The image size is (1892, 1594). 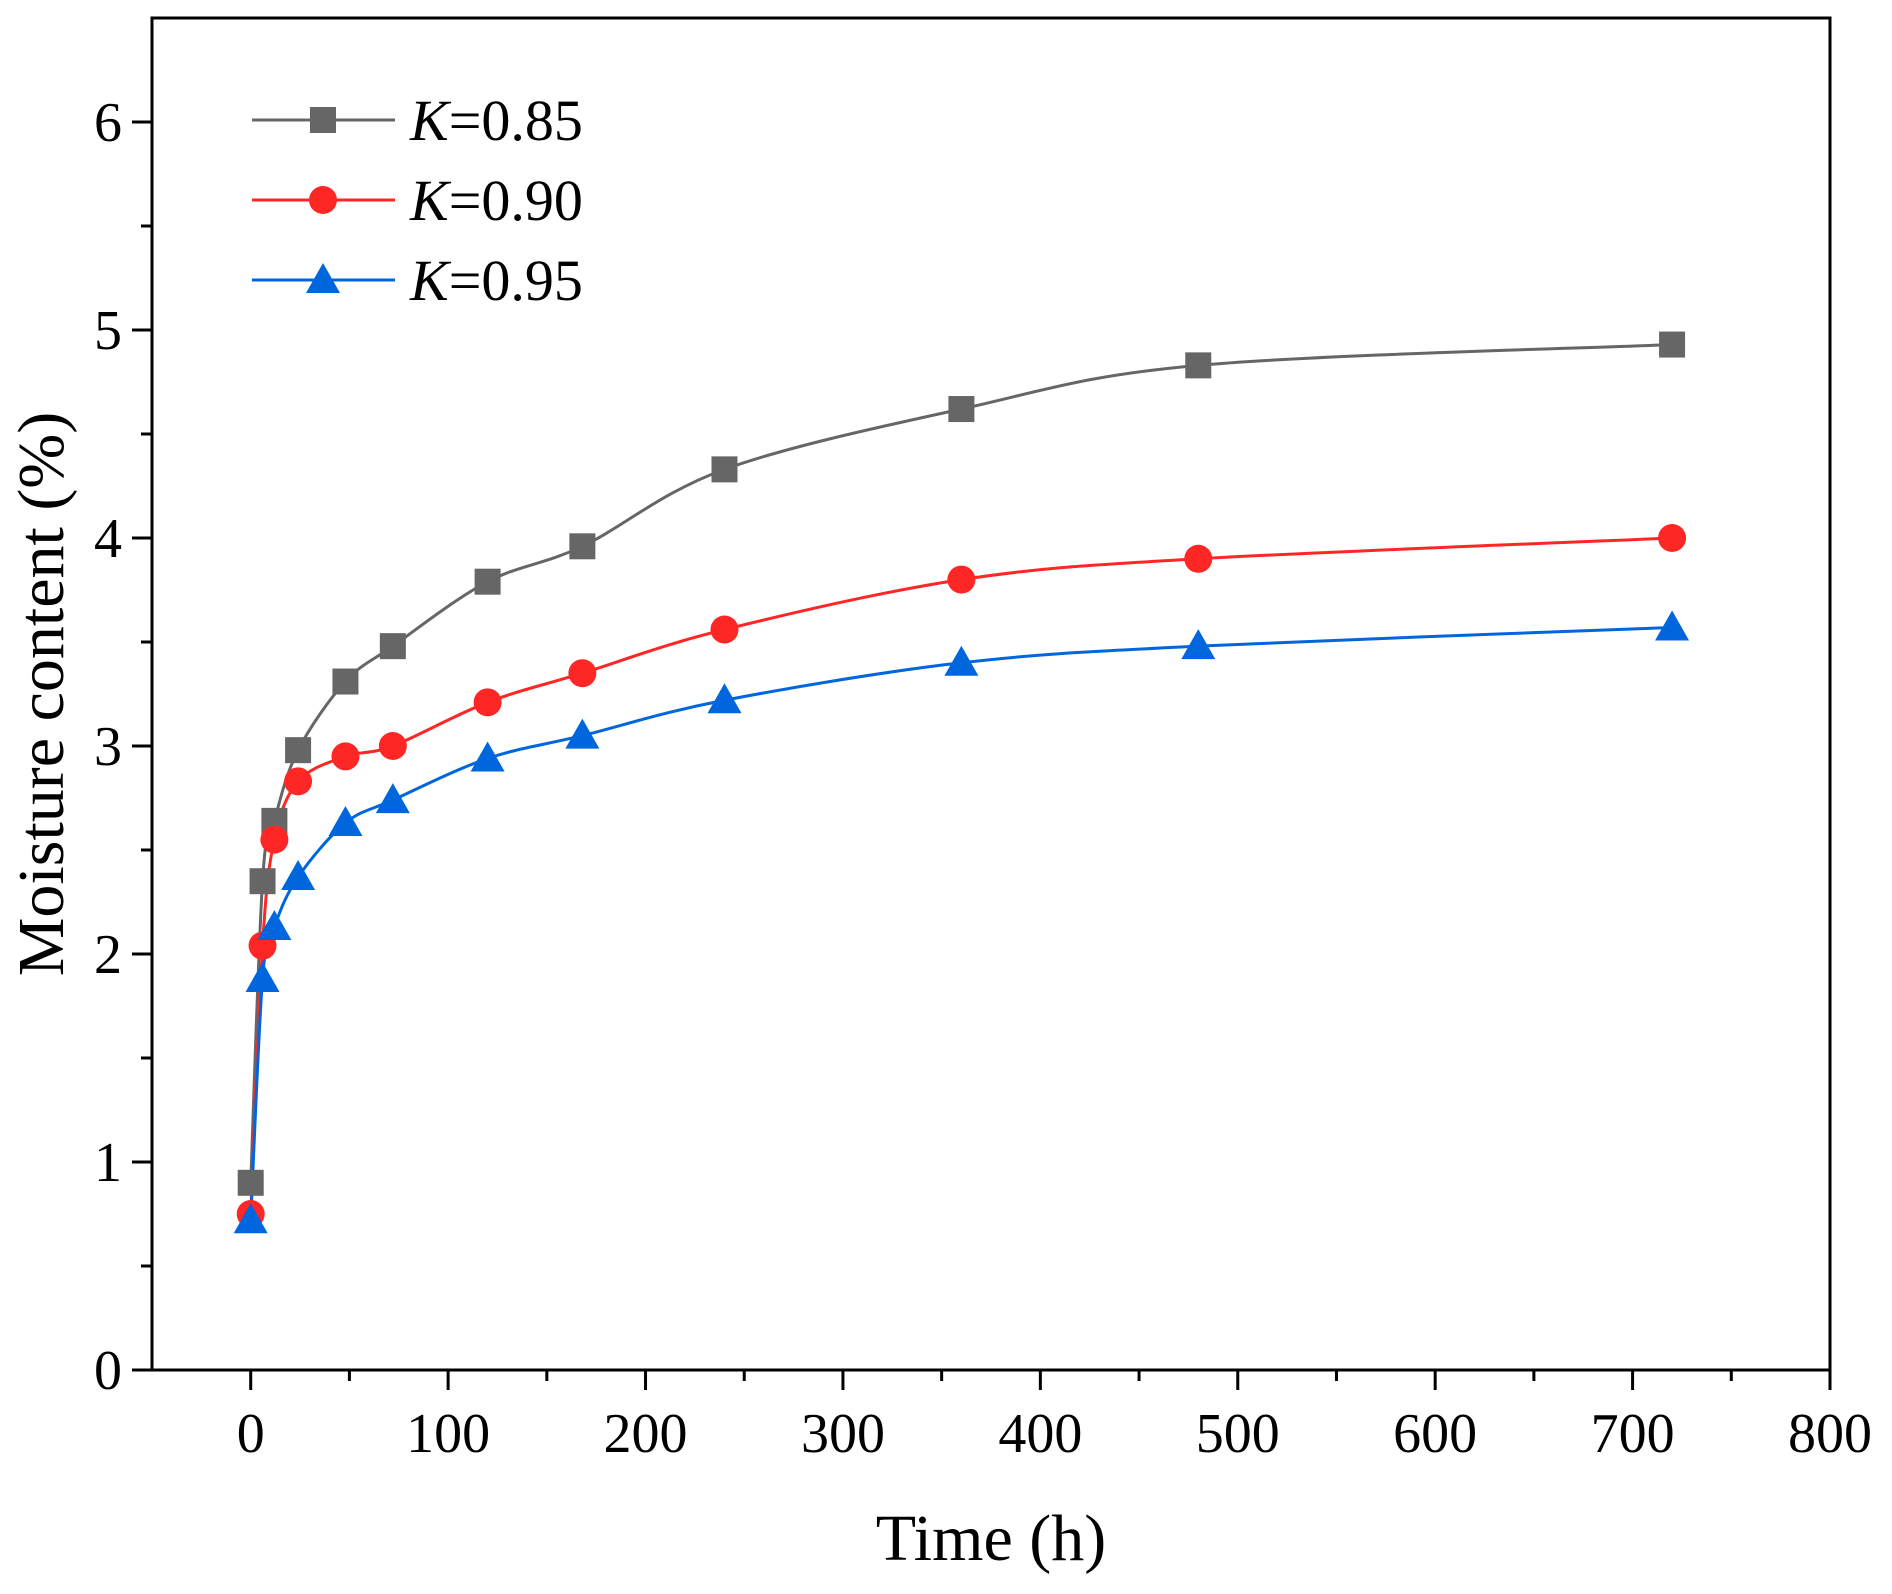 What do you see at coordinates (843, 1434) in the screenshot?
I see `x-tick-label: 300` at bounding box center [843, 1434].